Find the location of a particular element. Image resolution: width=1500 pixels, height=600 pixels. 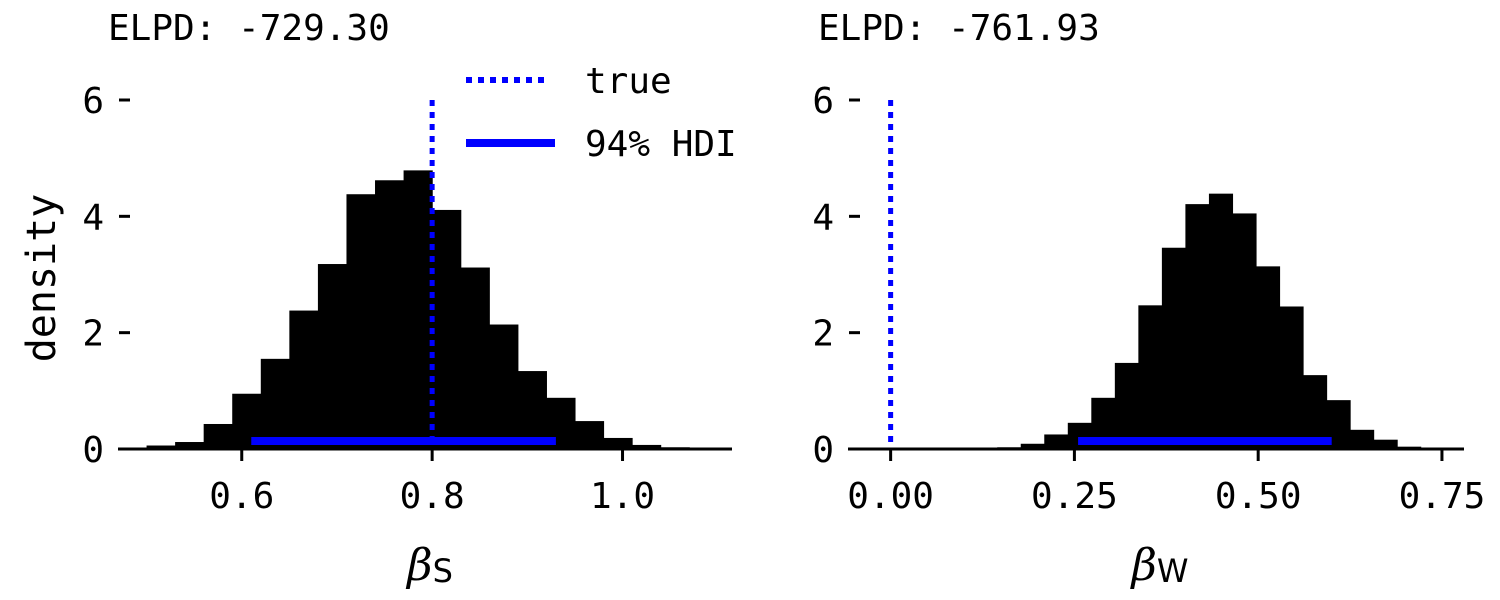

x-axis-subscript: S is located at coordinates (443, 571).